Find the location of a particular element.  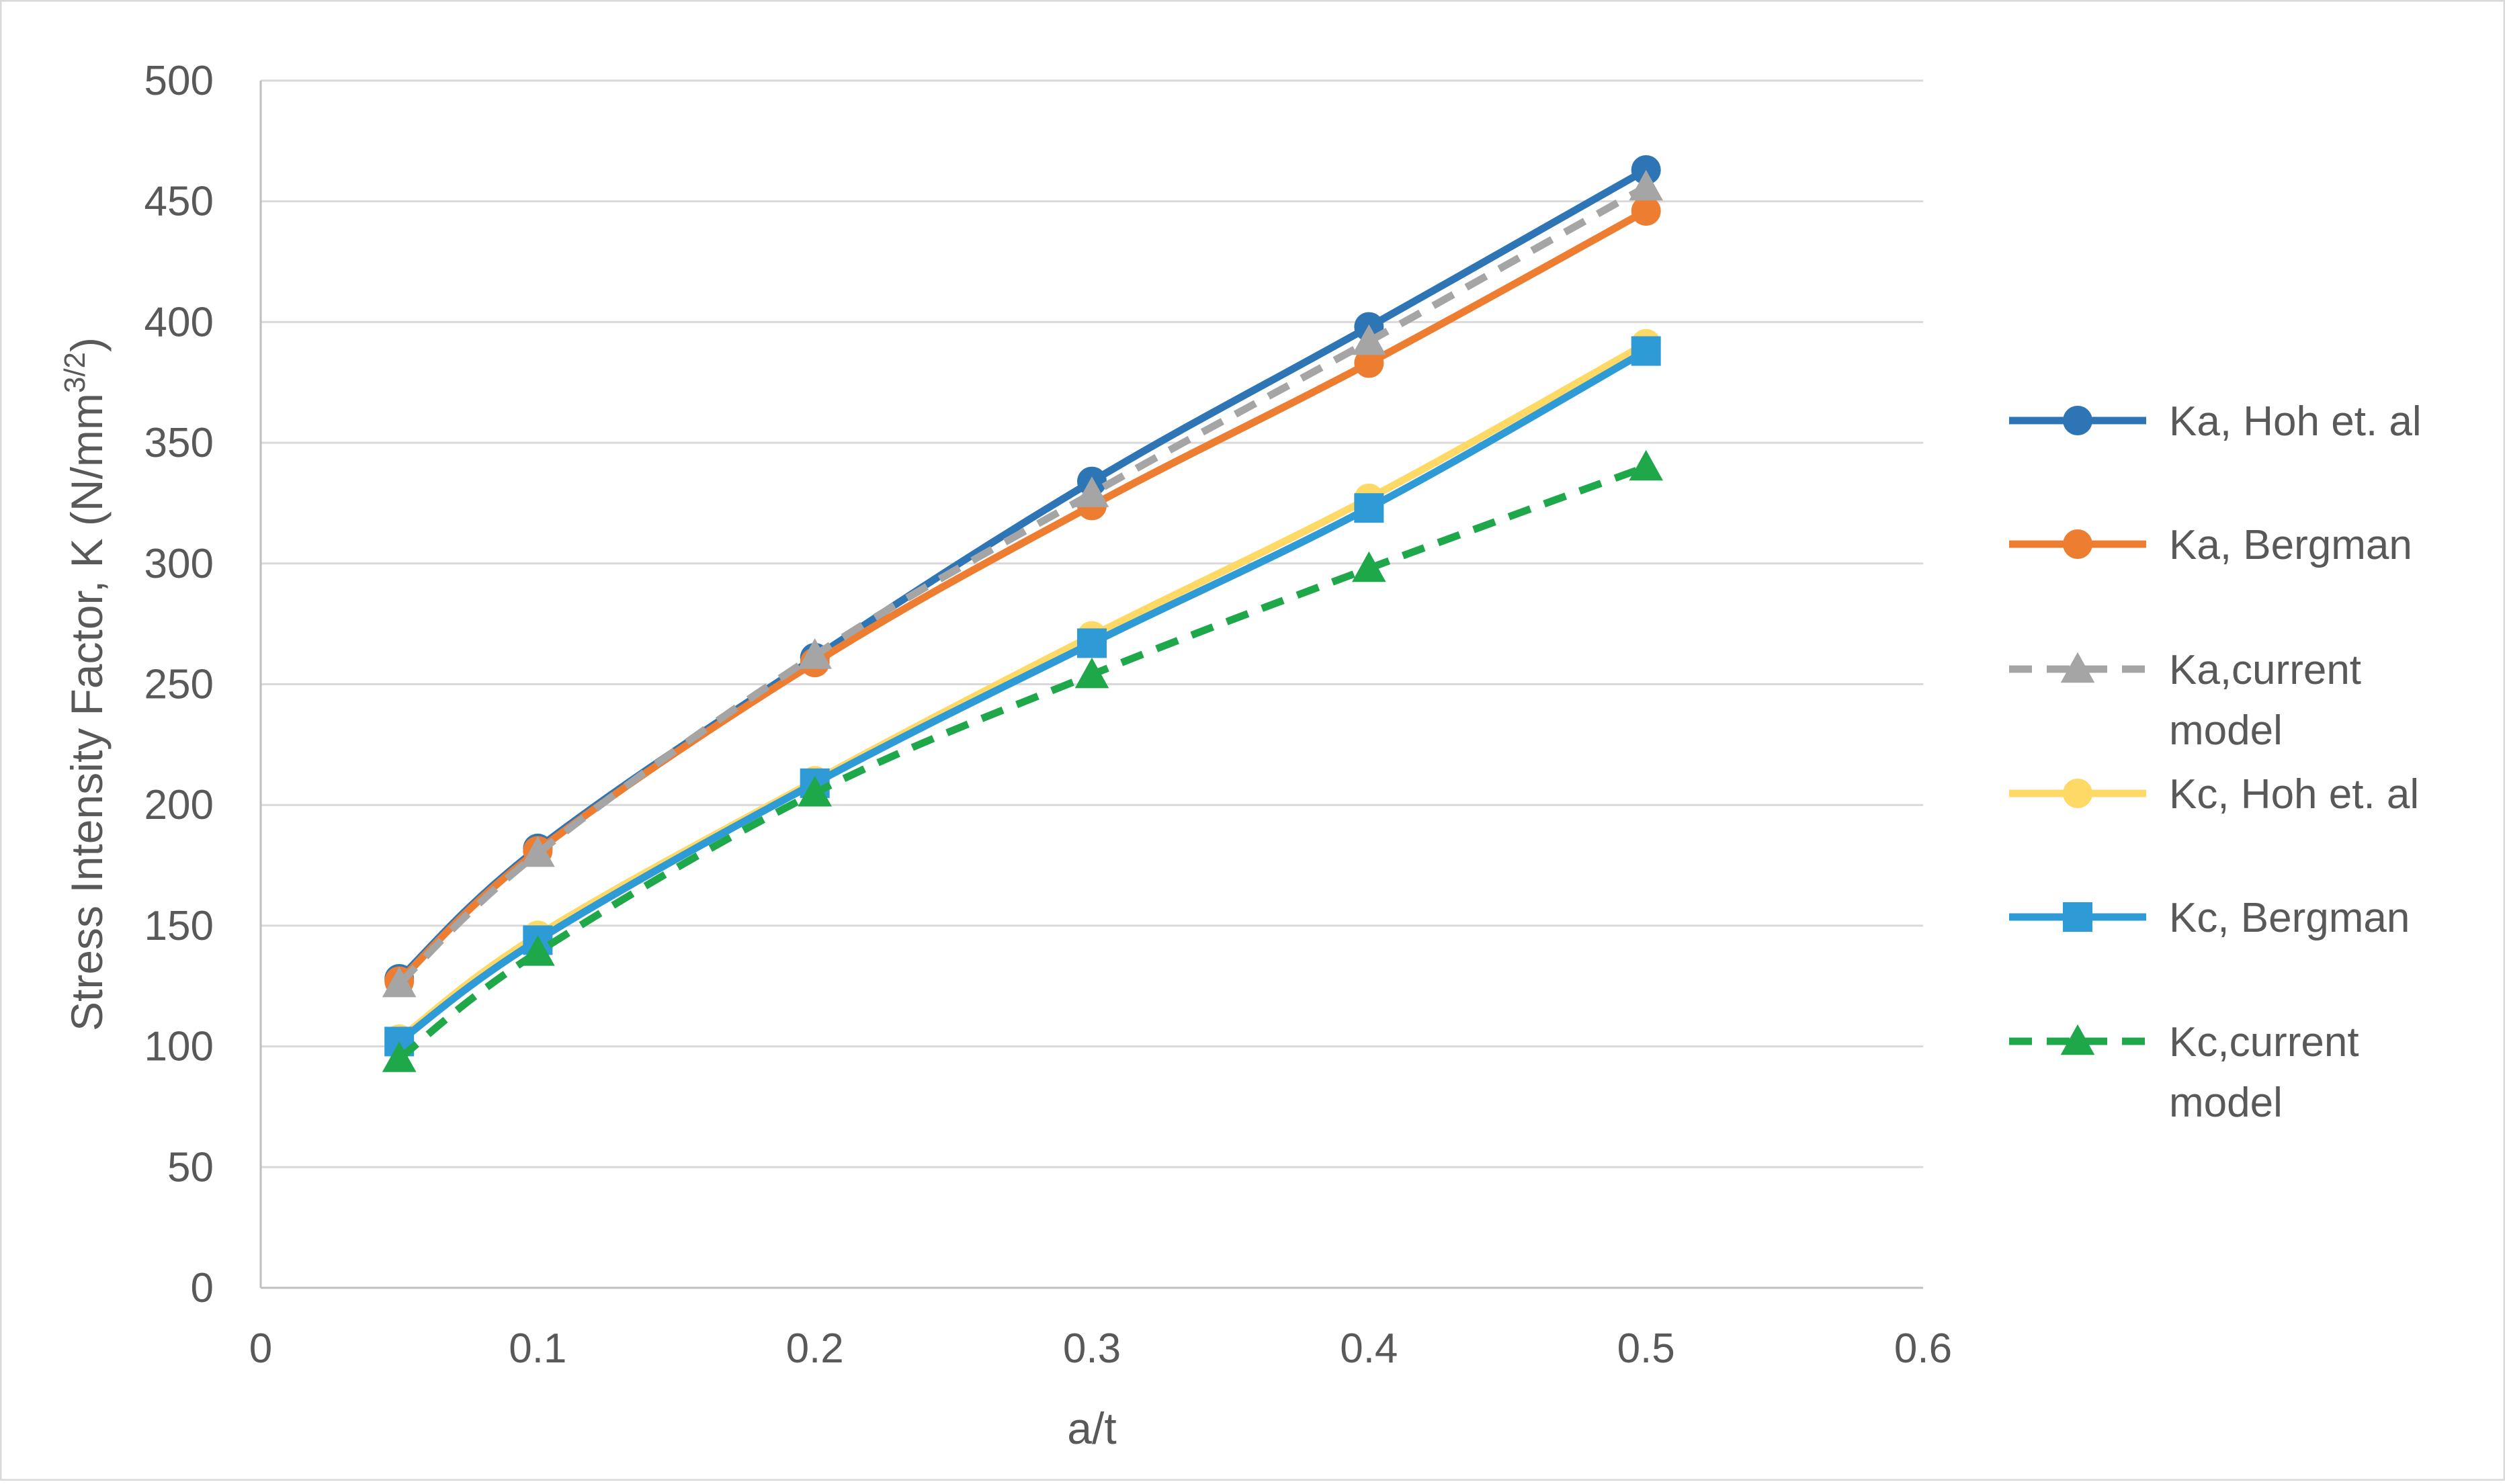

x-tick-label: 0.6 is located at coordinates (1923, 1348).